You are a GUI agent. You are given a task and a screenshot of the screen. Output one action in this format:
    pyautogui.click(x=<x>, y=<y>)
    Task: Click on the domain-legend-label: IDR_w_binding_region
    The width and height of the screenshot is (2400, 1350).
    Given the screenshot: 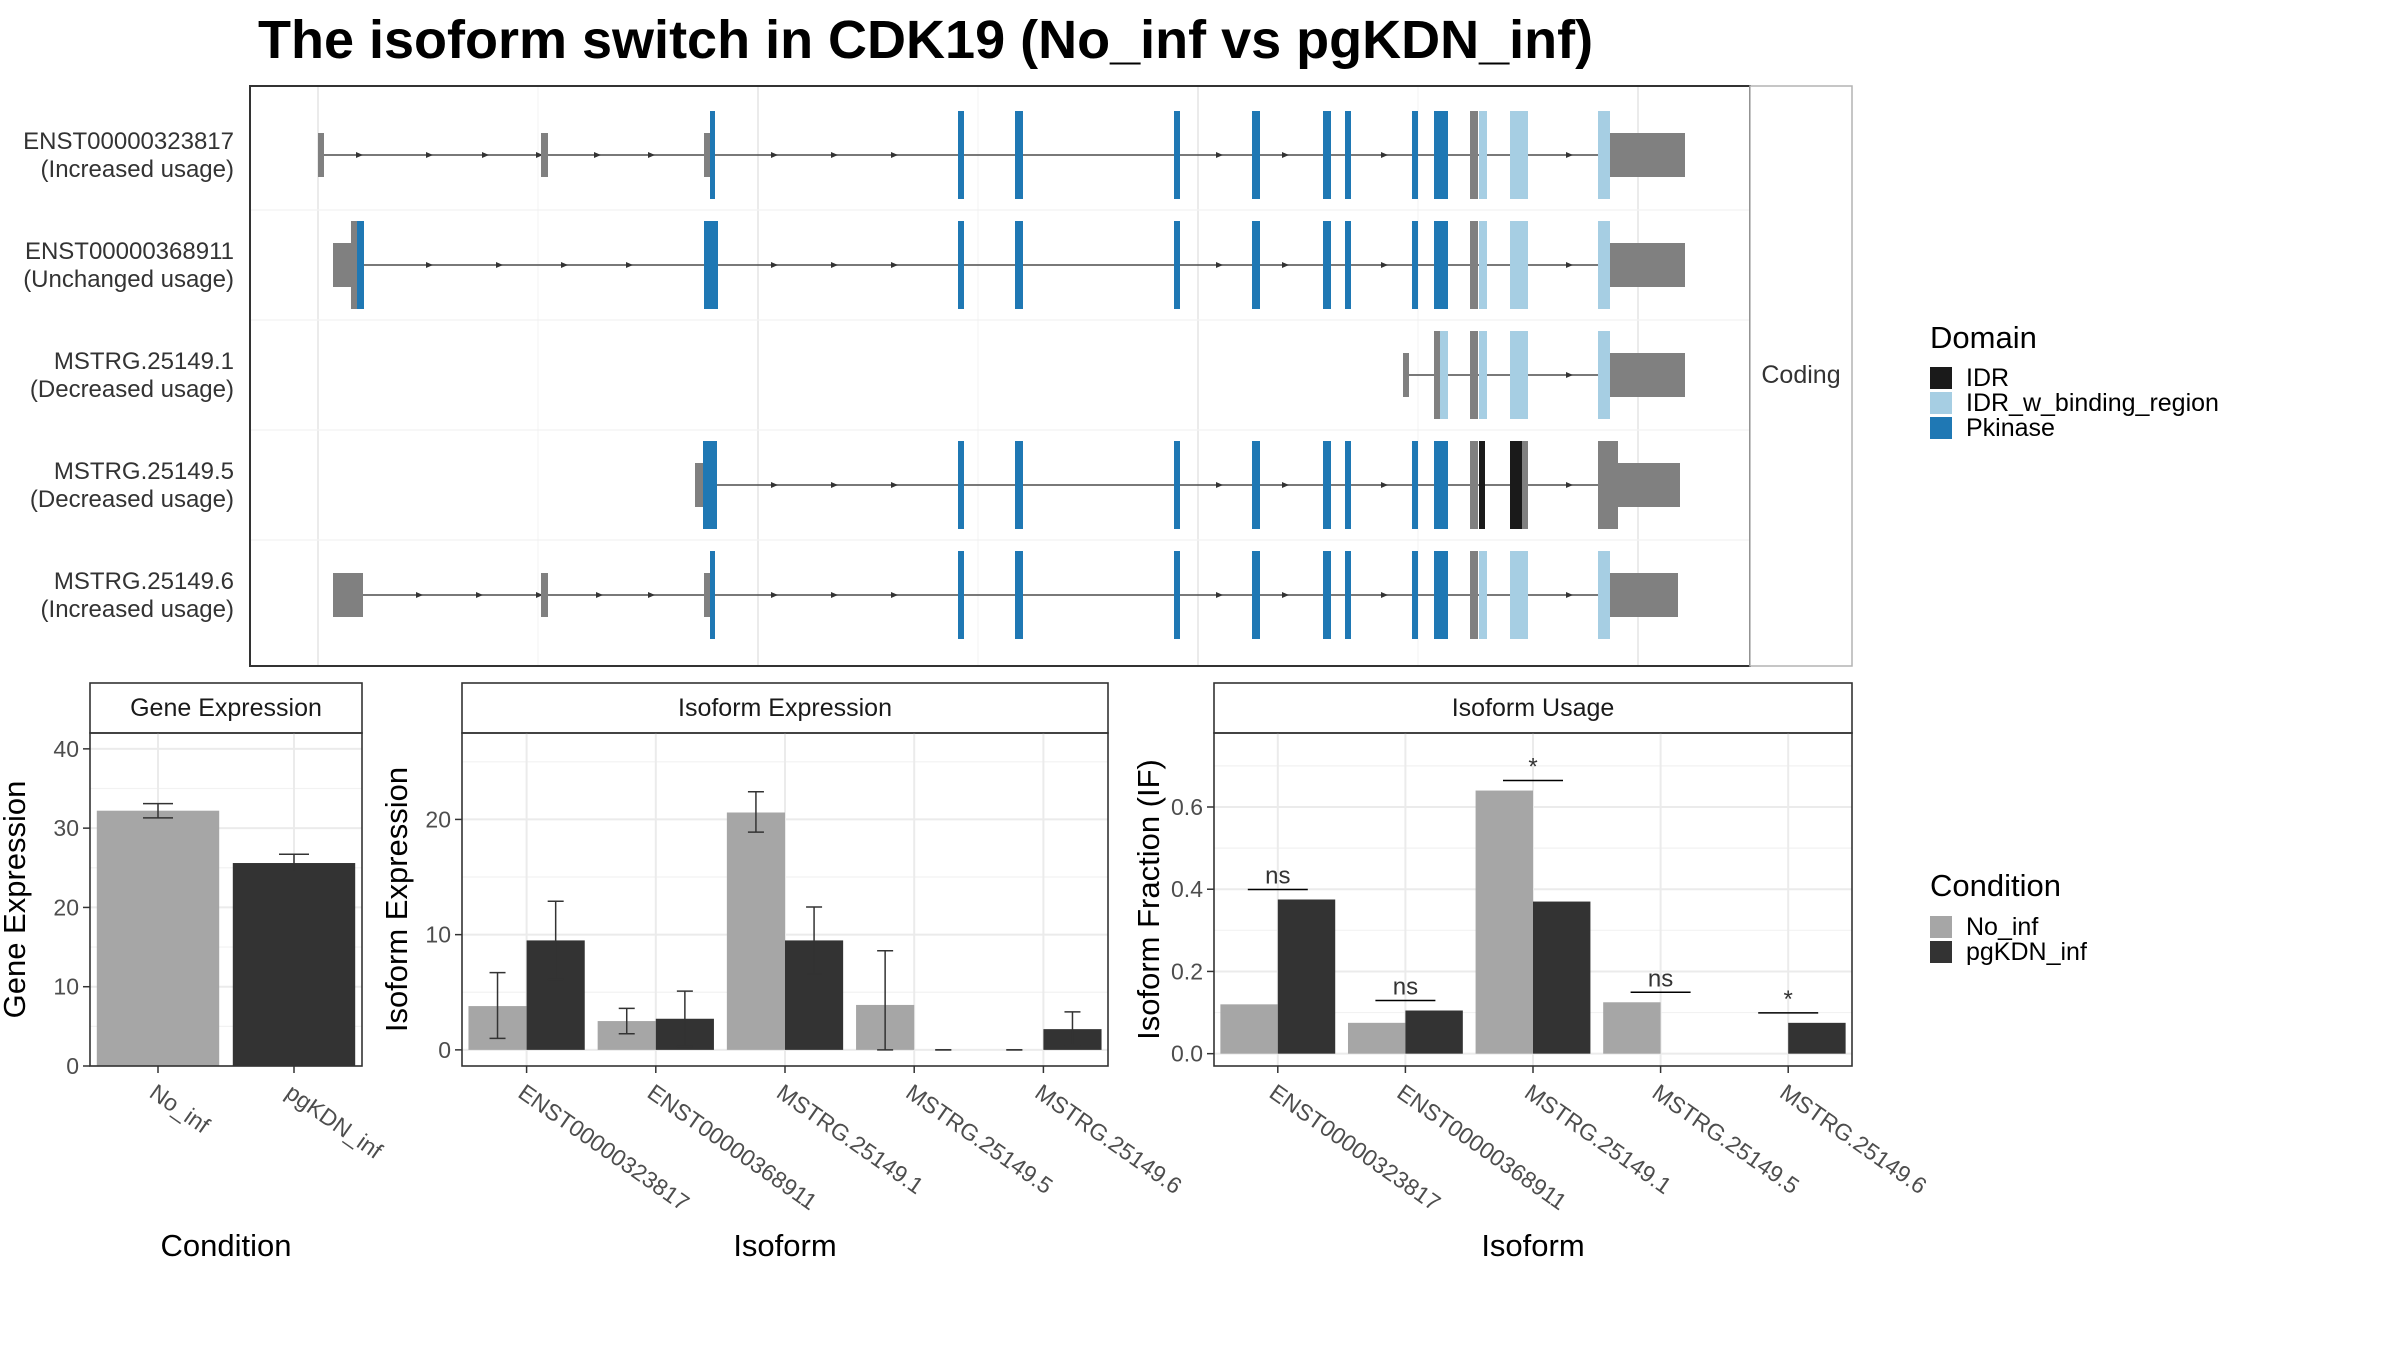 What is the action you would take?
    pyautogui.click(x=2092, y=403)
    